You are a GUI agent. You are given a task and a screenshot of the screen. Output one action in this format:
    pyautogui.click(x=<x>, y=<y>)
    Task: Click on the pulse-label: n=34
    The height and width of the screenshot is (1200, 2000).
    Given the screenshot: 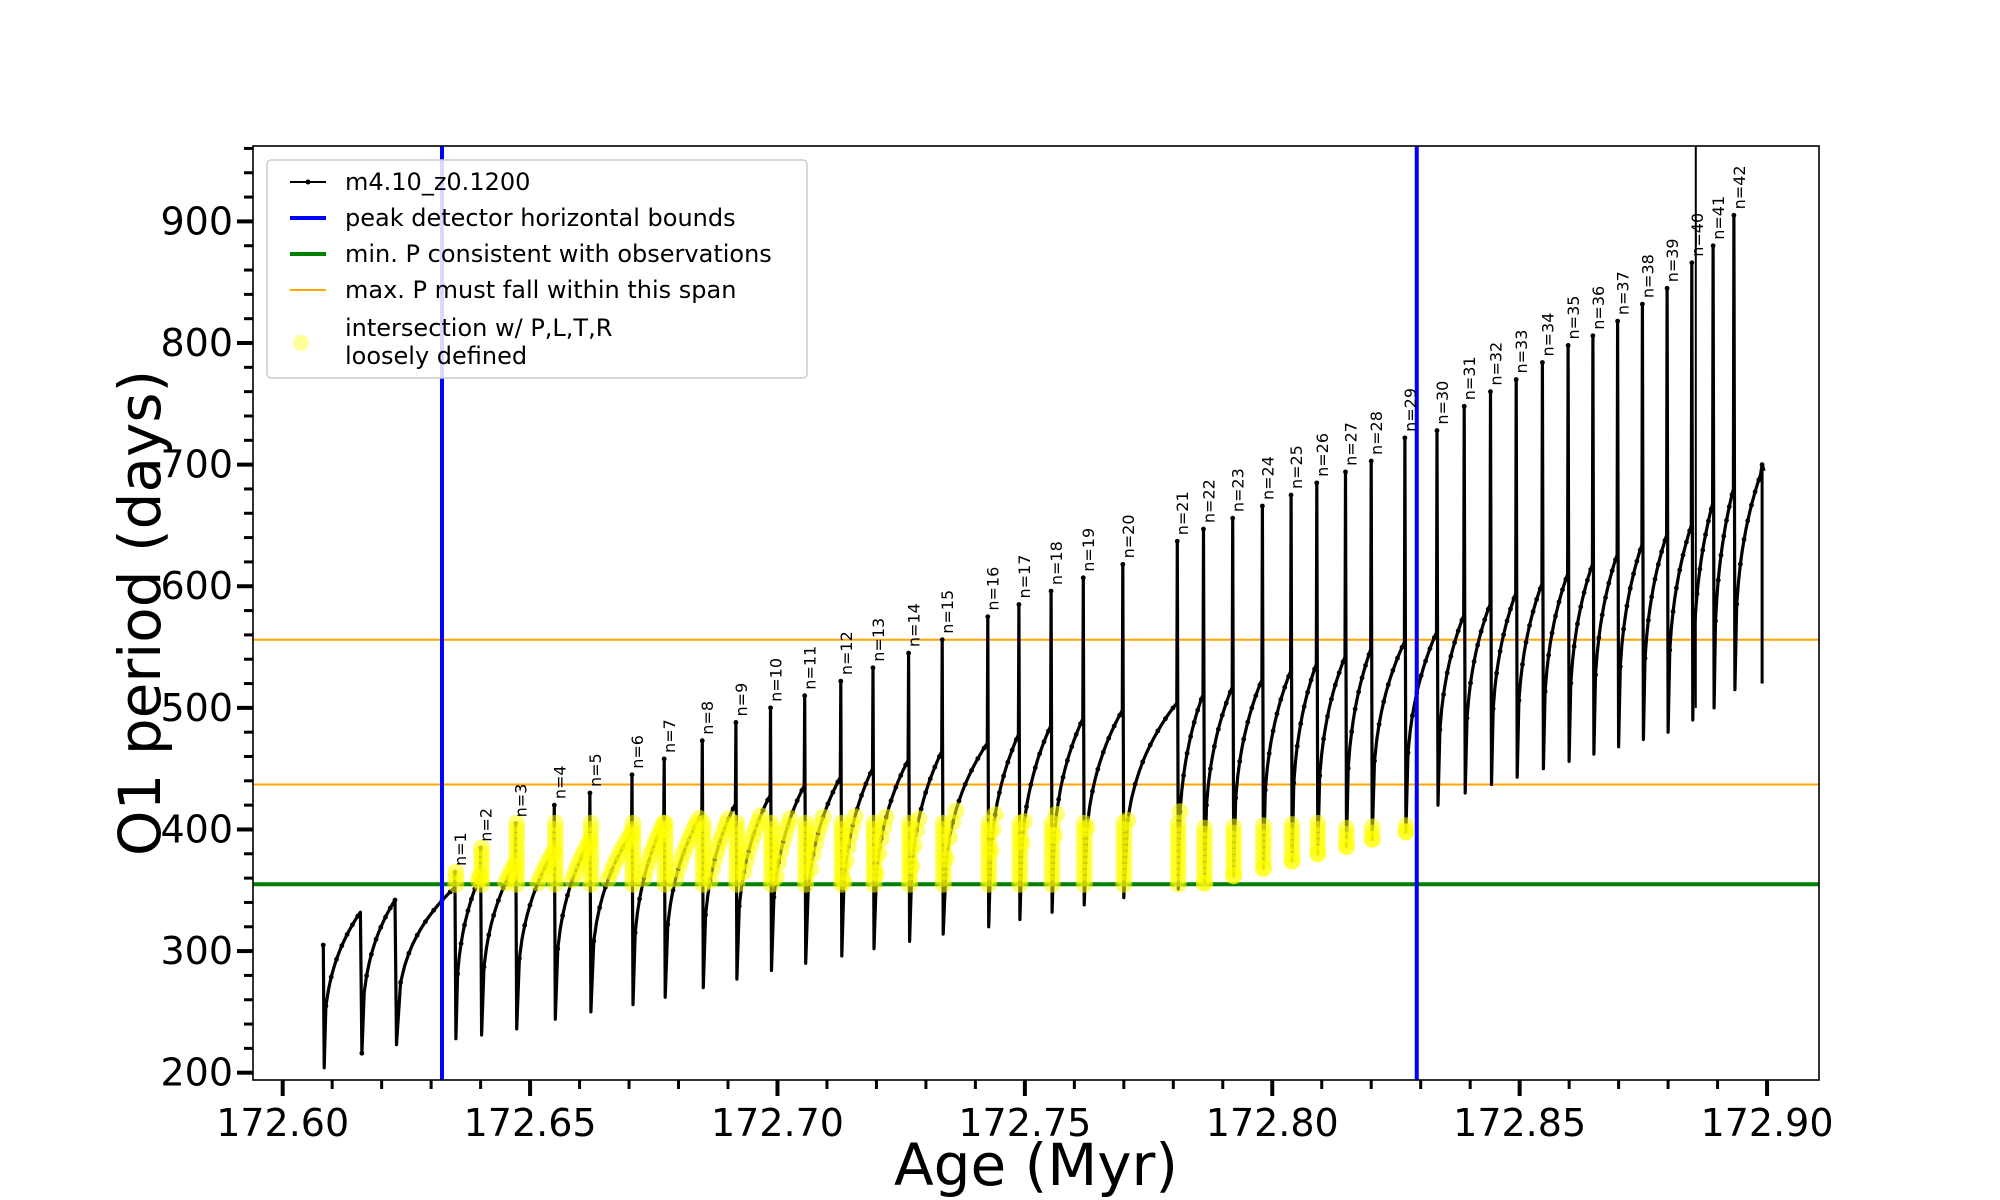 What is the action you would take?
    pyautogui.click(x=1547, y=335)
    